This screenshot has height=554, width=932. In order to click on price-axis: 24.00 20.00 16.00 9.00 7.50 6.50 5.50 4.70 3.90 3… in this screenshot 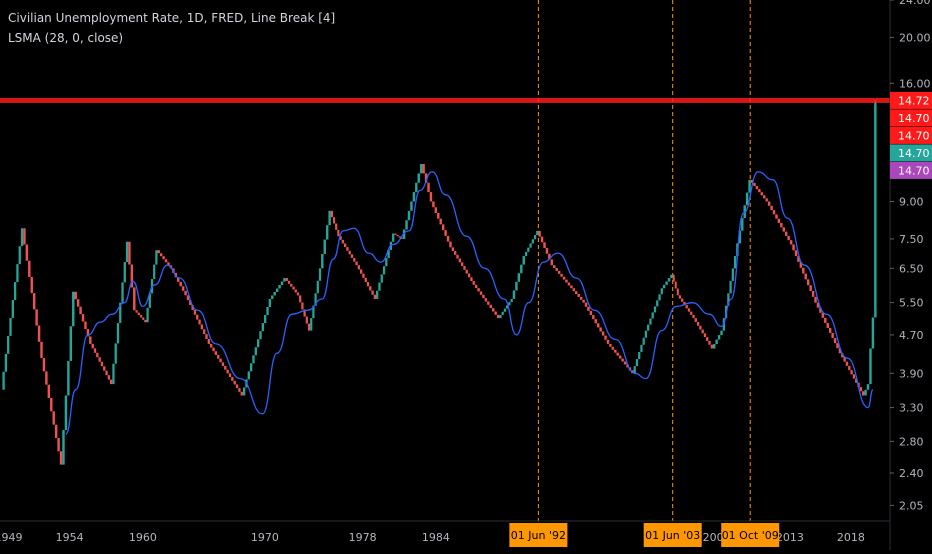, I will do `click(910, 256)`.